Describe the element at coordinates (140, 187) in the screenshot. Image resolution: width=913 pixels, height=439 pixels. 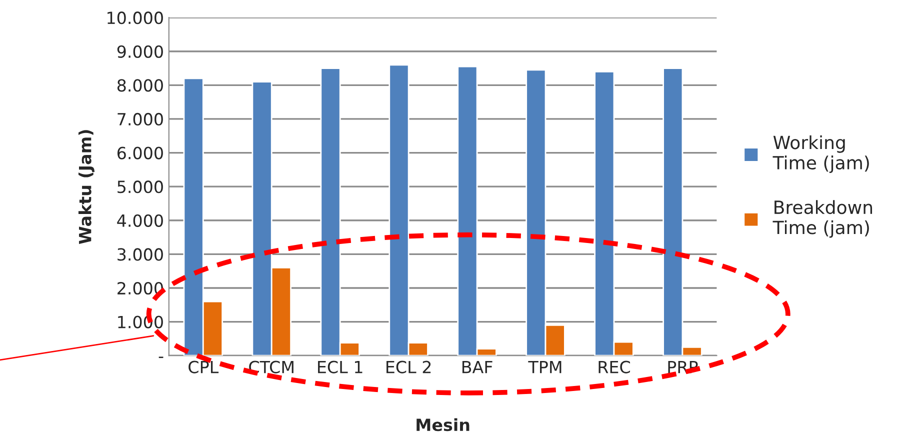
I see `y-tick-label: 5.000` at that location.